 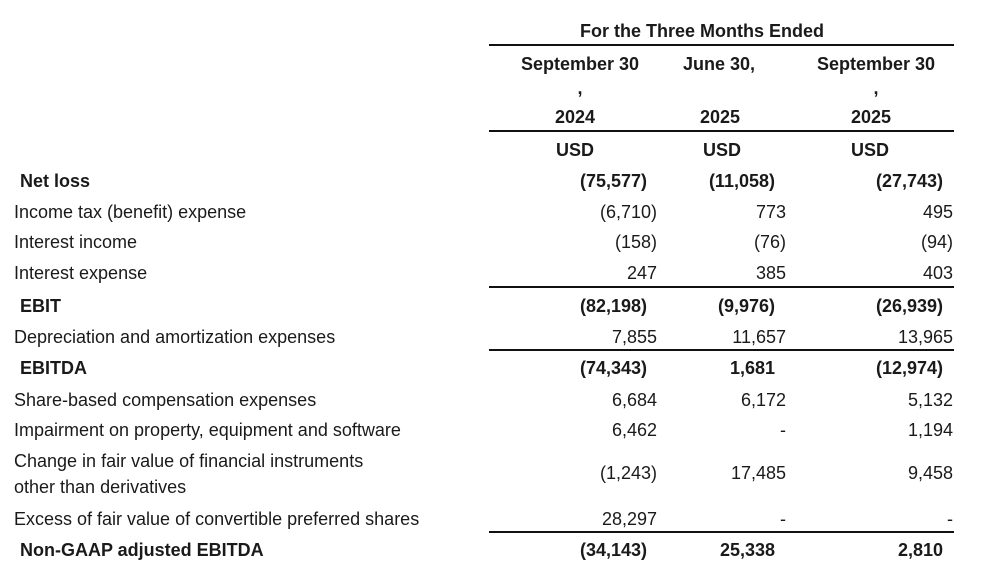 I want to click on row-value: 2,810, so click(x=920, y=550).